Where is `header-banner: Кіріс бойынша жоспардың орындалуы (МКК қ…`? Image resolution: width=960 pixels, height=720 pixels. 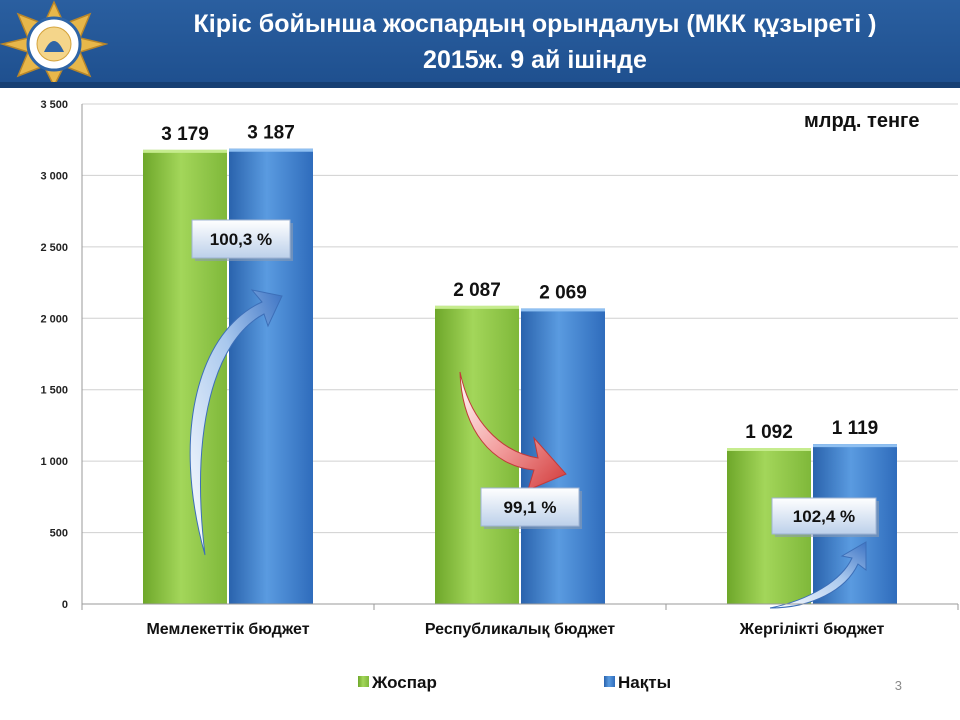 header-banner: Кіріс бойынша жоспардың орындалуы (МКК қ… is located at coordinates (480, 44).